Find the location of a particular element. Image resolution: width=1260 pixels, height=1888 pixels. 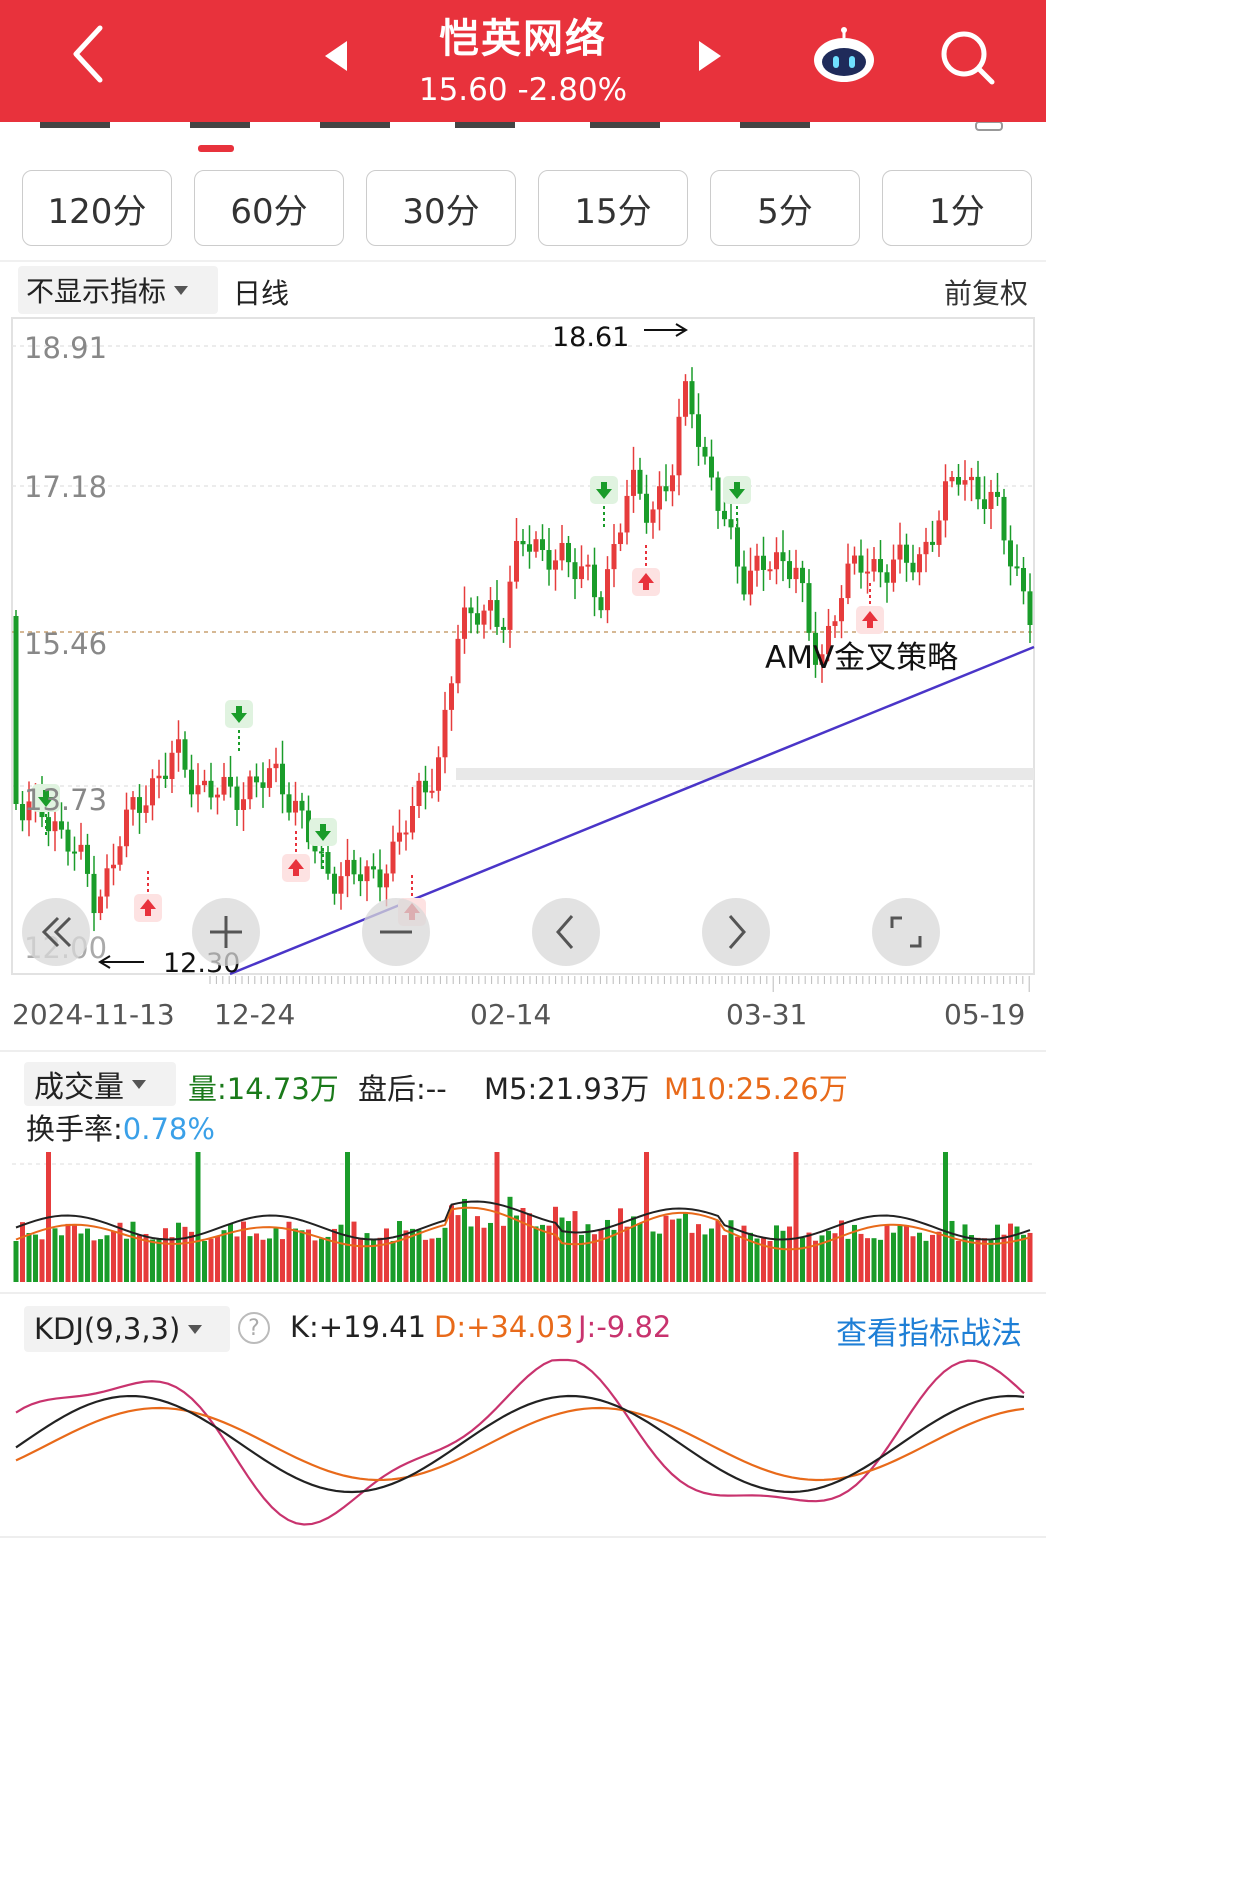

rewind-button is located at coordinates (56, 932).